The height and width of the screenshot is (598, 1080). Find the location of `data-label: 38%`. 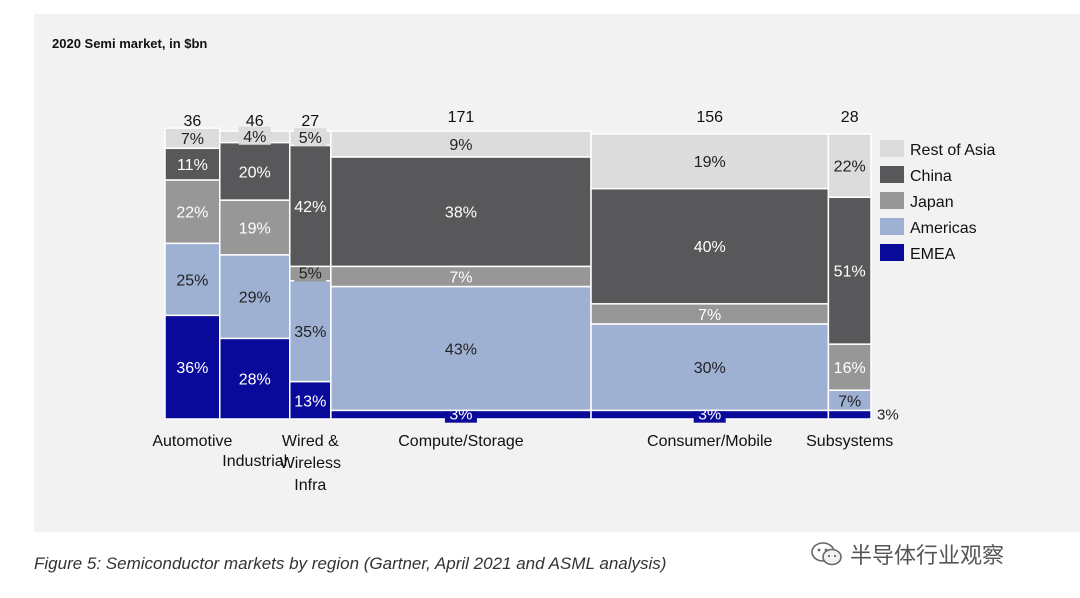

data-label: 38% is located at coordinates (461, 213).